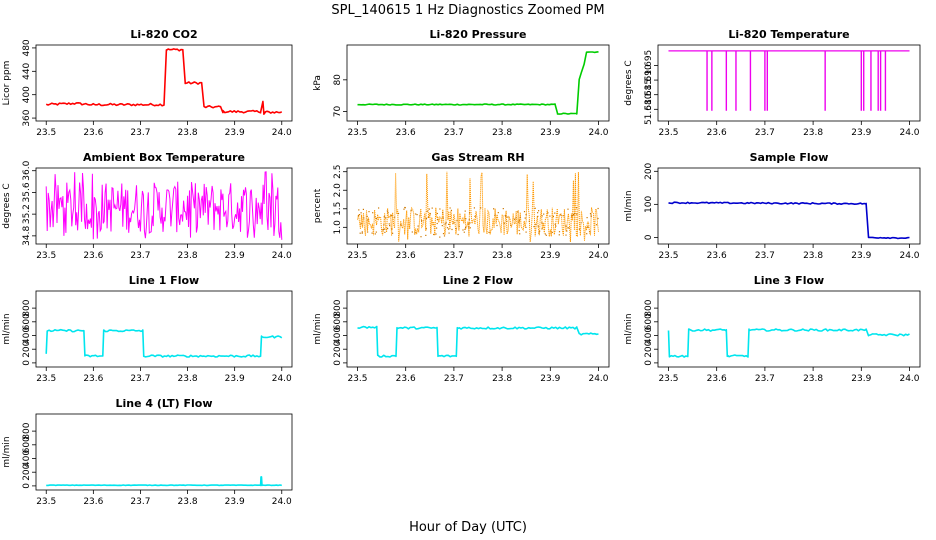 This screenshot has height=540, width=936. Describe the element at coordinates (27, 214) in the screenshot. I see `y-tick-label: 35.2` at that location.